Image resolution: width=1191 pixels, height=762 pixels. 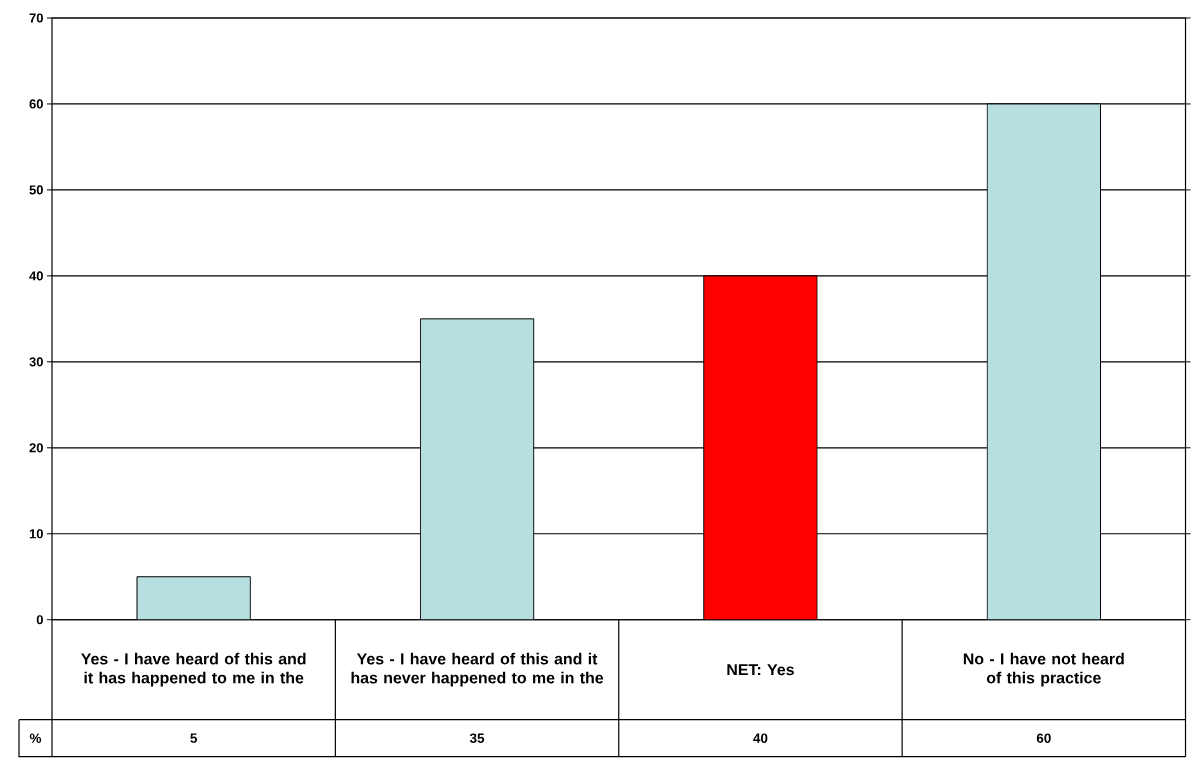 I want to click on y-tick-label: 40, so click(x=36, y=276).